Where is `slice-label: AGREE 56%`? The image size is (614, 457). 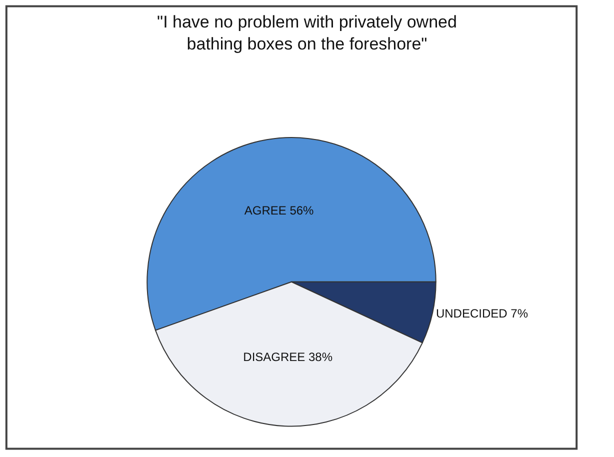
slice-label: AGREE 56% is located at coordinates (279, 211).